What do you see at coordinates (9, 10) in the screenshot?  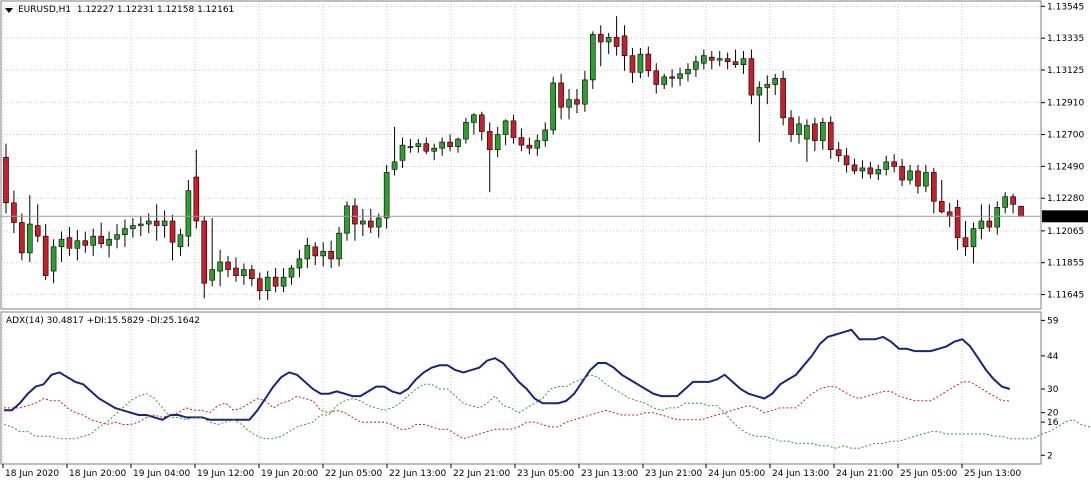 I see `chart-menu-icon` at bounding box center [9, 10].